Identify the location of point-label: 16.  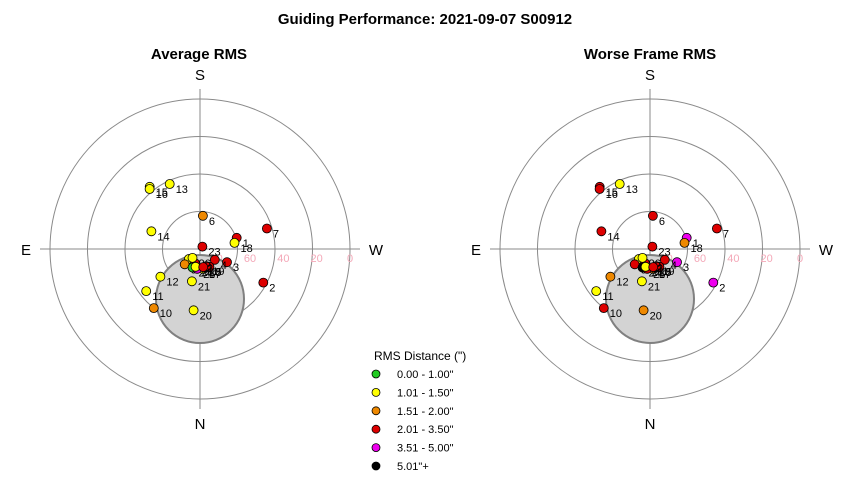
(162, 195).